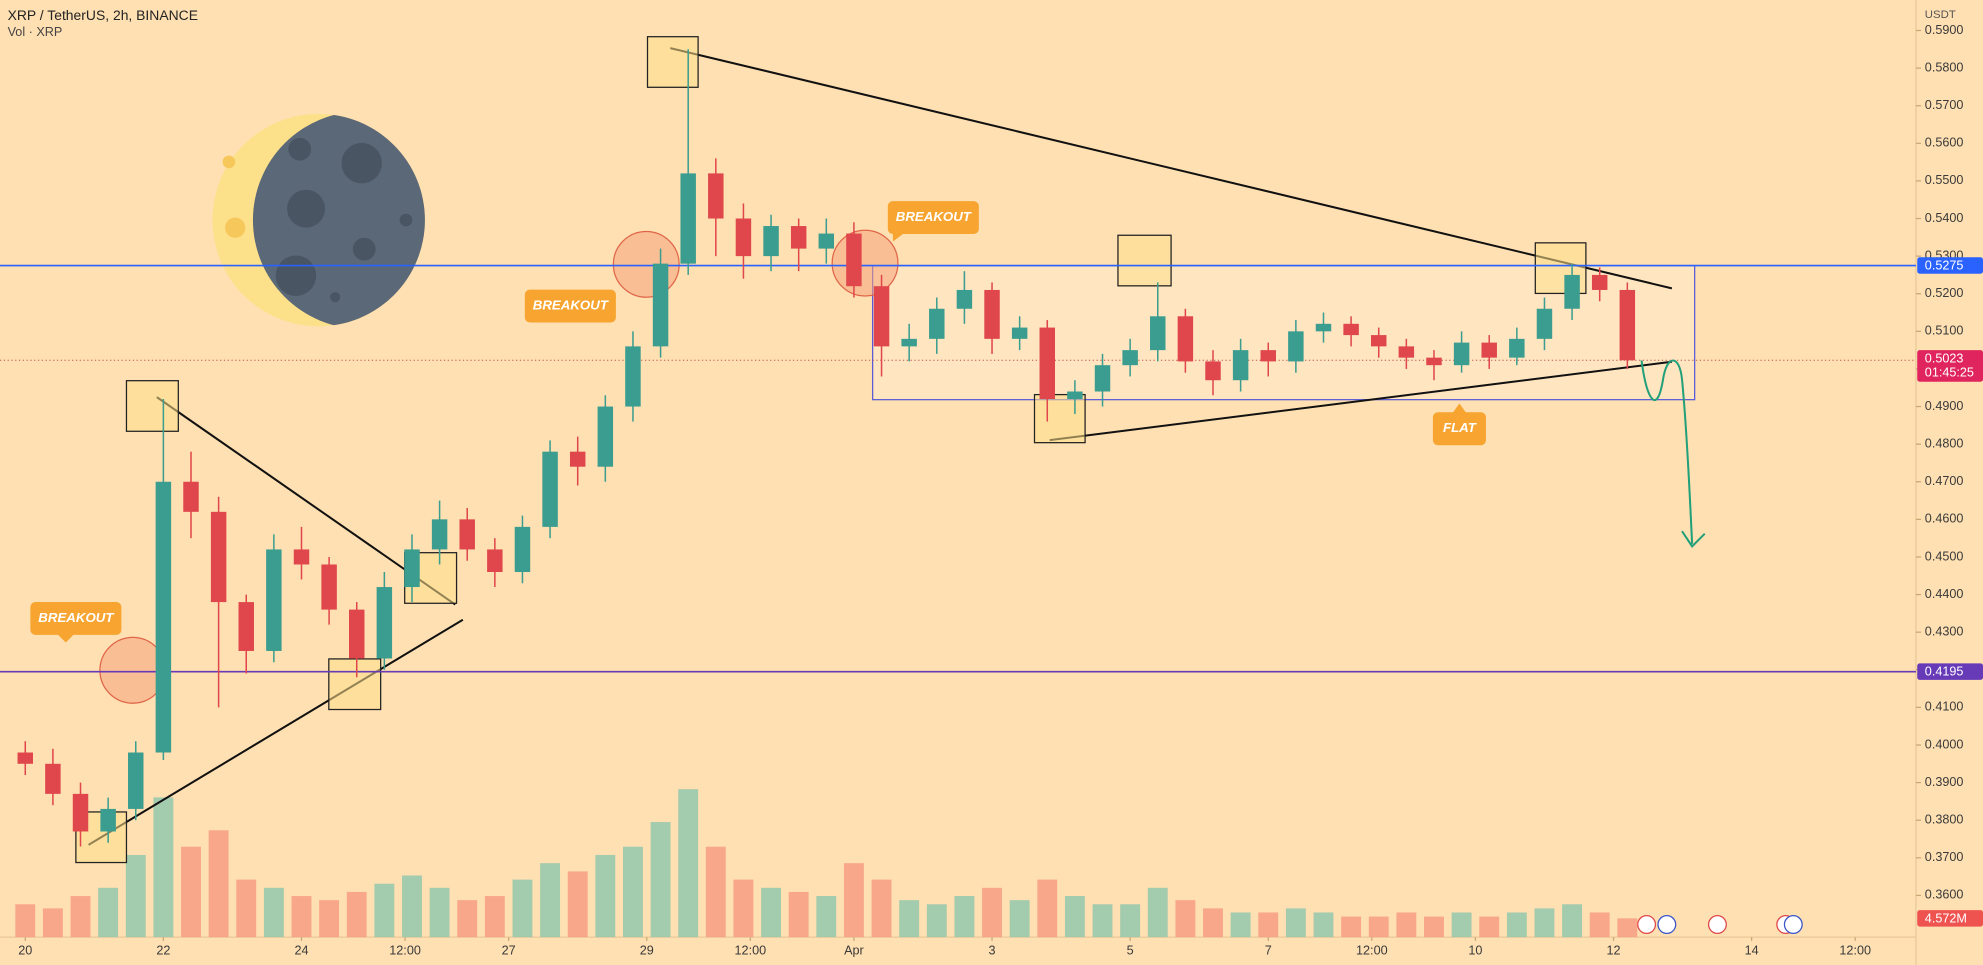  I want to click on y-tick-label: 0.4800, so click(1944, 443).